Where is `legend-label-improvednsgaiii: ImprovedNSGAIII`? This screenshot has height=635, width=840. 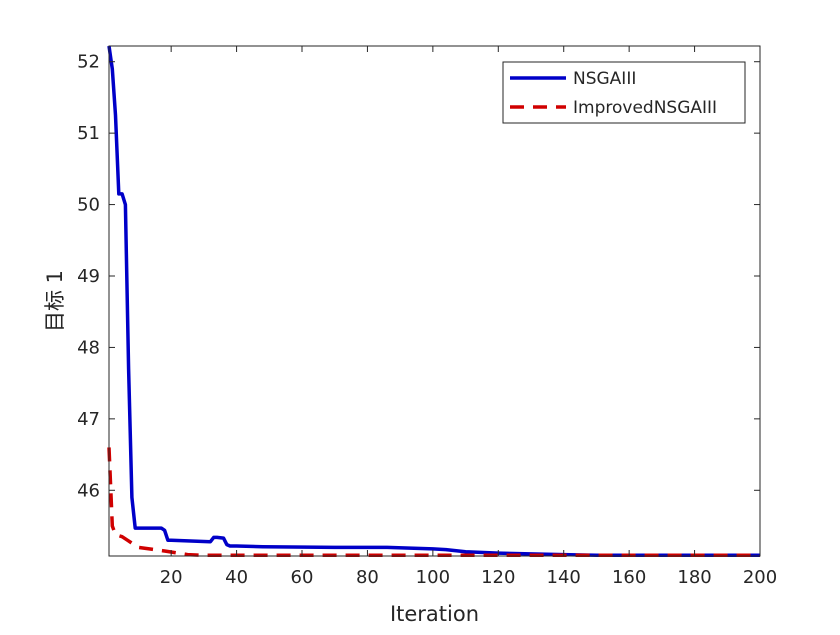
legend-label-improvednsgaiii: ImprovedNSGAIII is located at coordinates (645, 108).